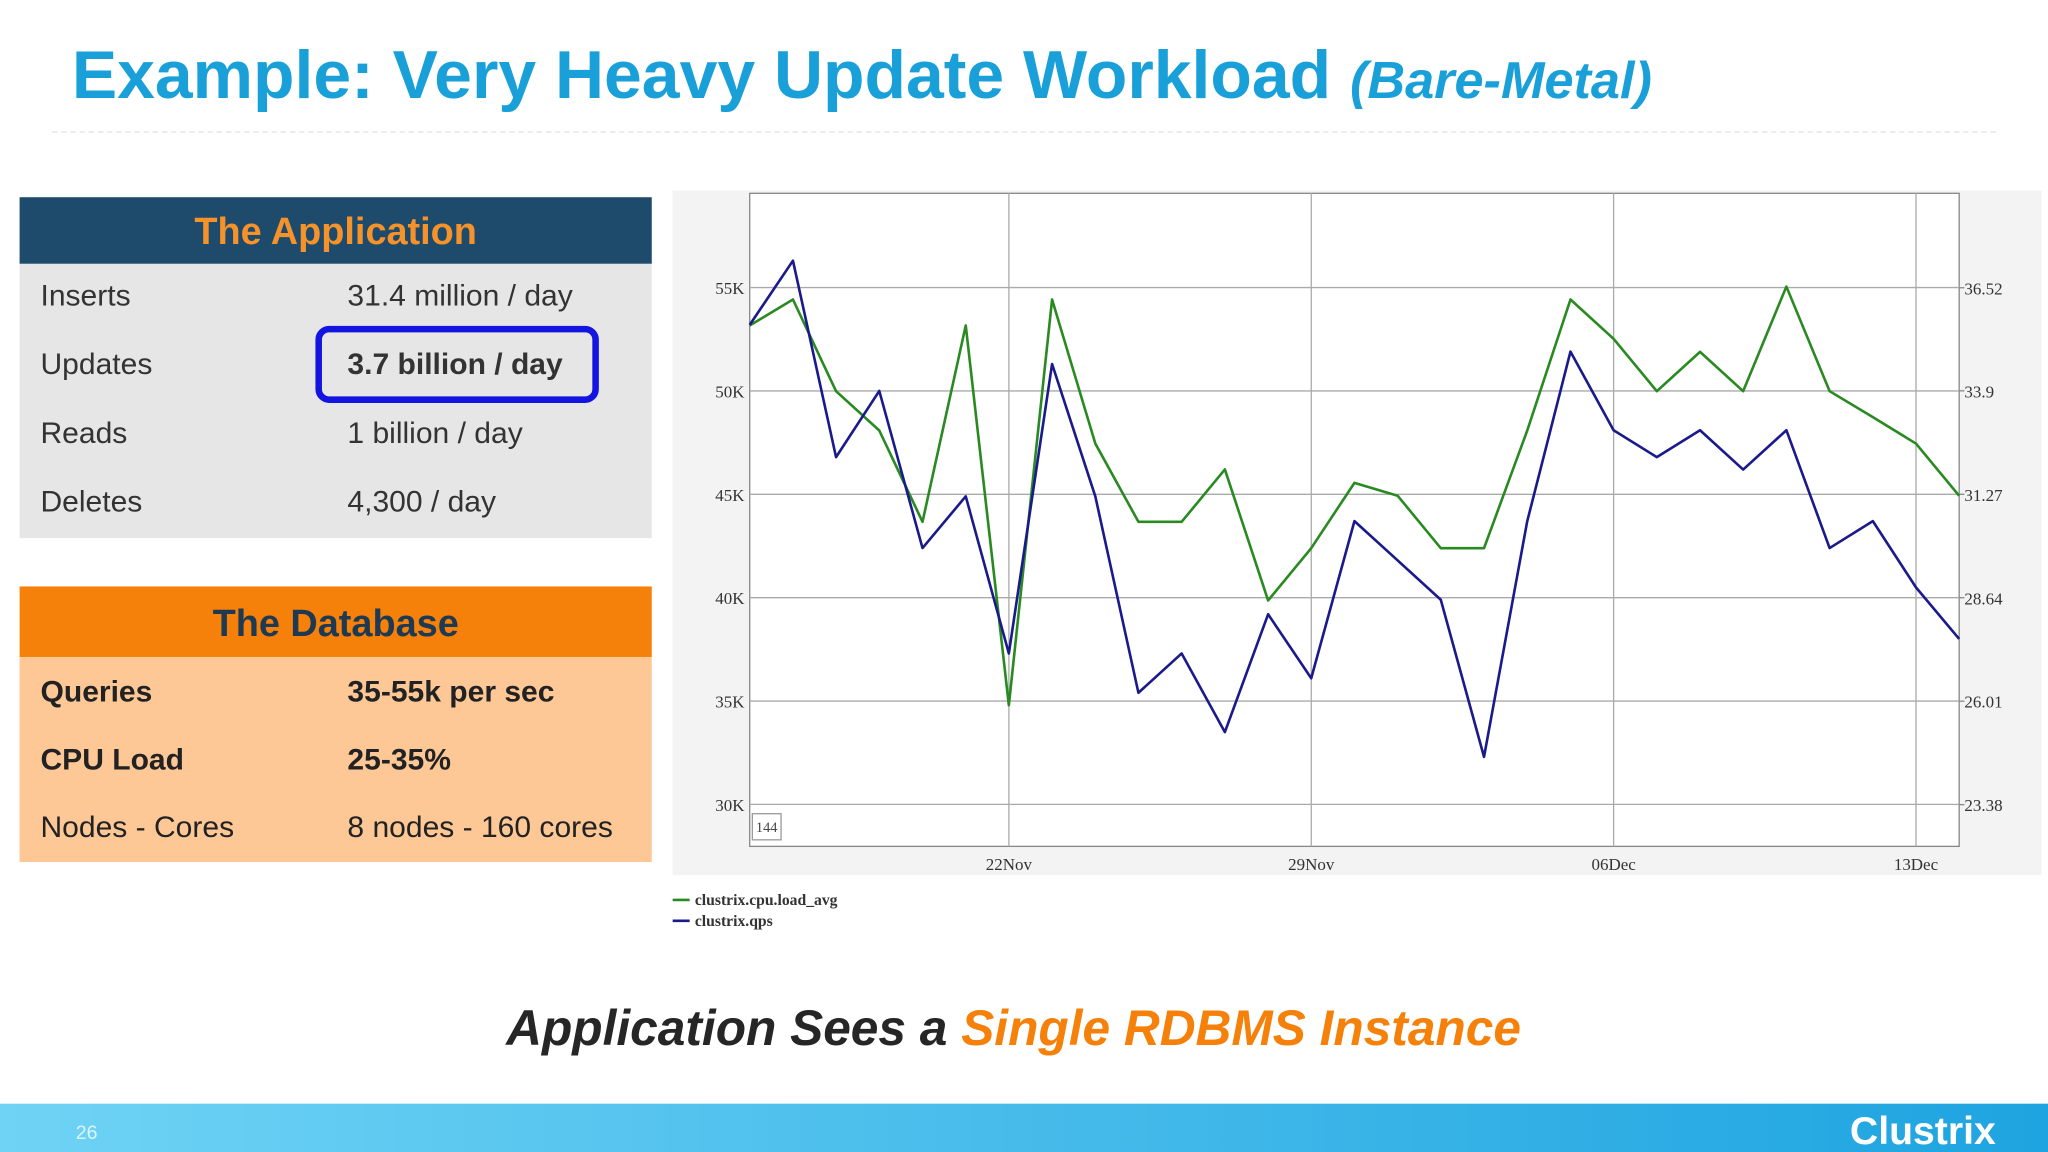 The width and height of the screenshot is (2048, 1152). What do you see at coordinates (434, 433) in the screenshot?
I see `row-value: 1 billion / day` at bounding box center [434, 433].